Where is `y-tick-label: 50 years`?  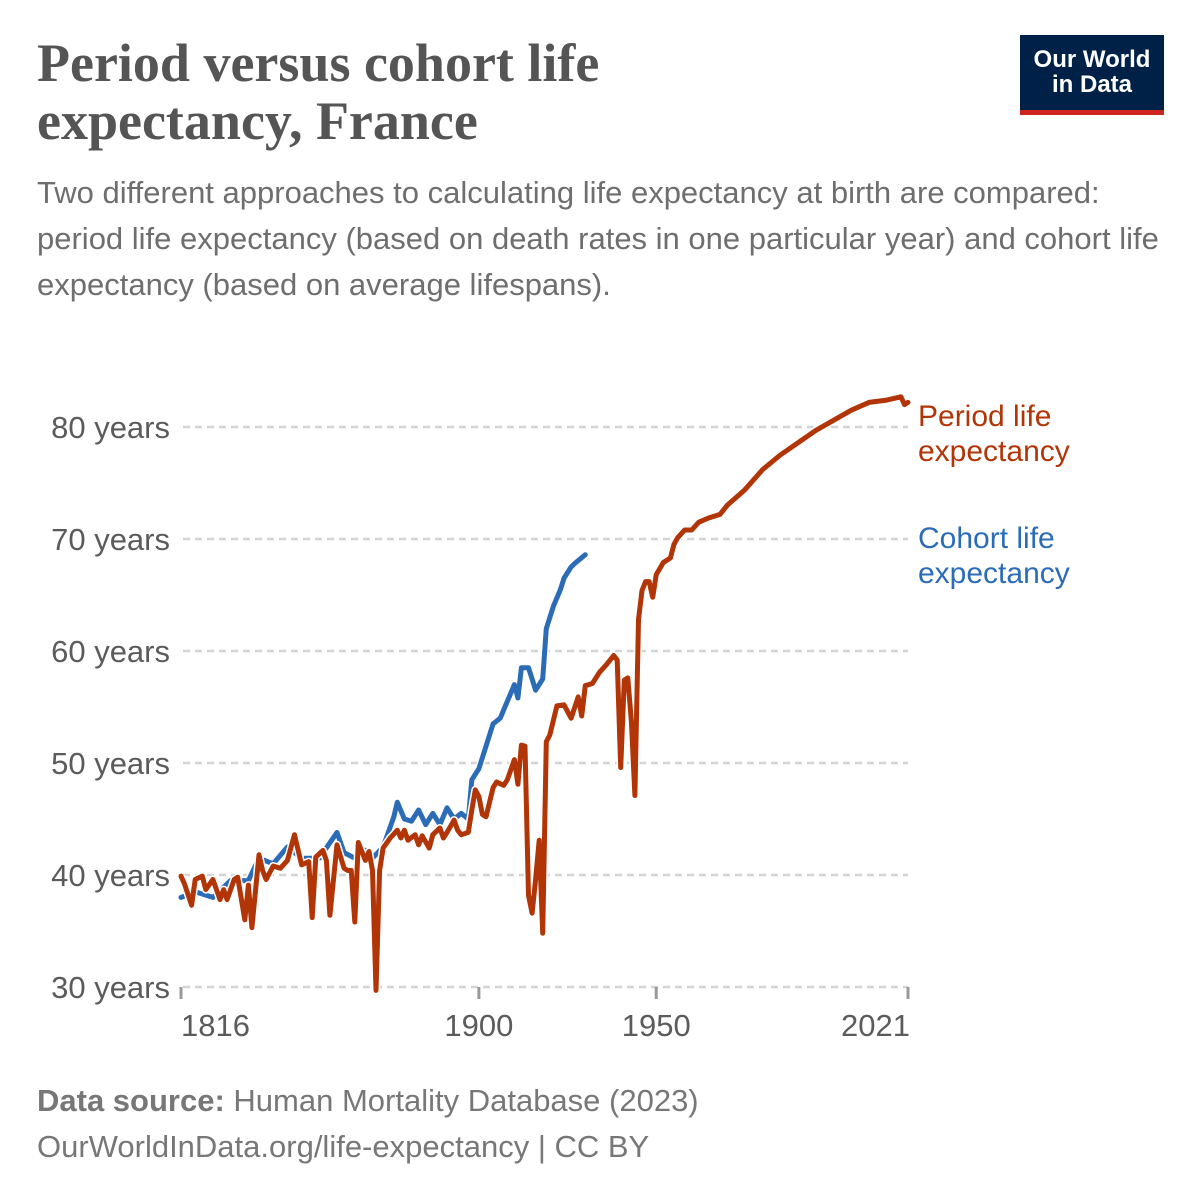
y-tick-label: 50 years is located at coordinates (110, 763).